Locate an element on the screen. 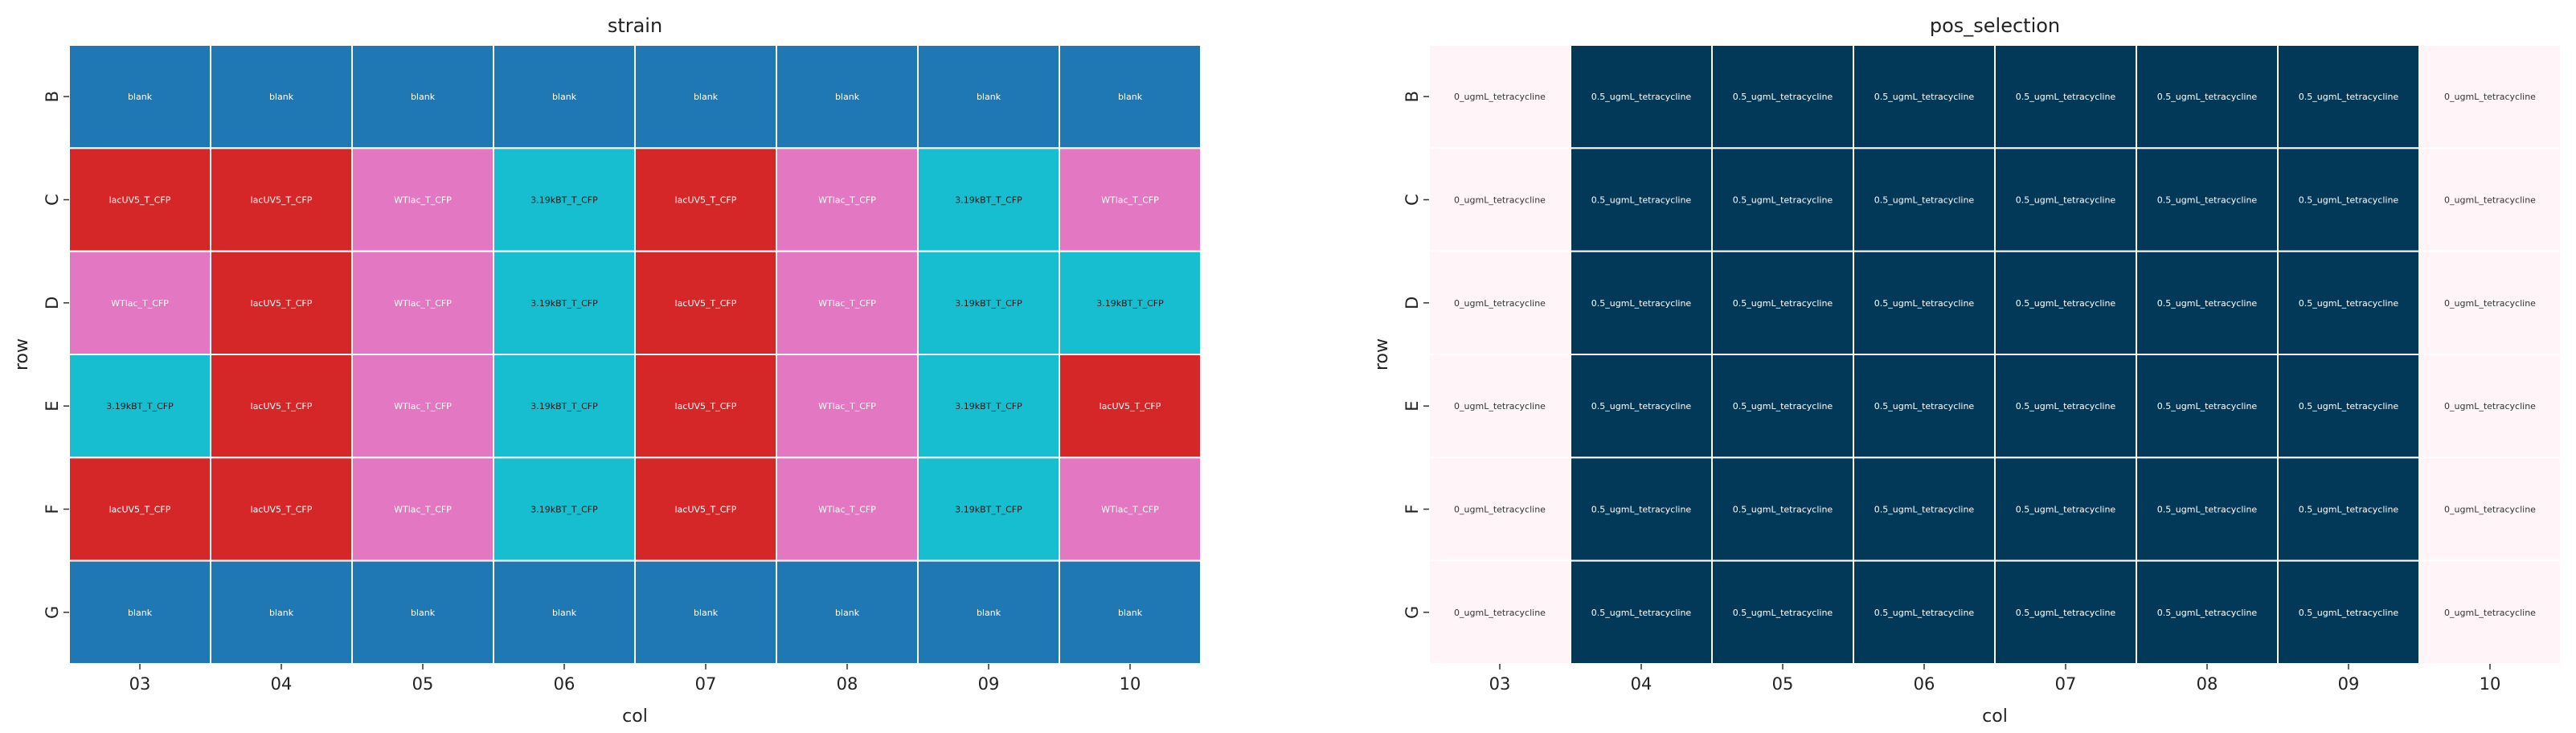  x-axis-label: col is located at coordinates (635, 716).